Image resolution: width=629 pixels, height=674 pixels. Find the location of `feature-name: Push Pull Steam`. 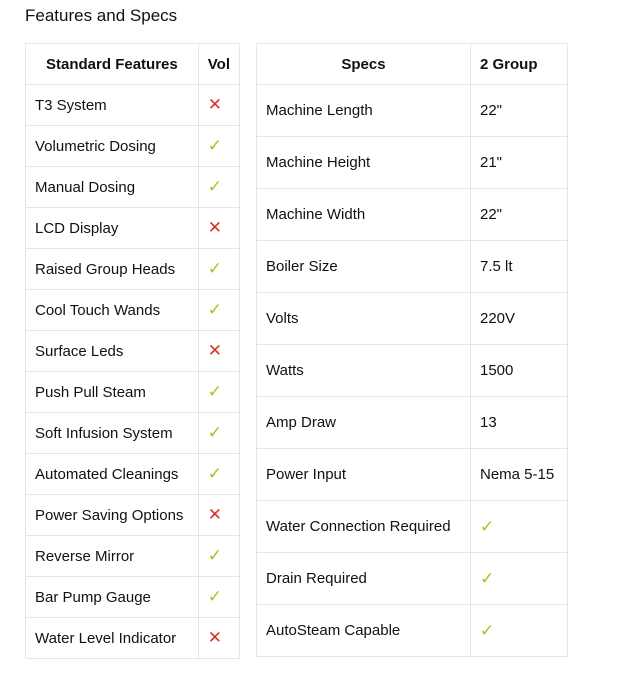

feature-name: Push Pull Steam is located at coordinates (112, 392).